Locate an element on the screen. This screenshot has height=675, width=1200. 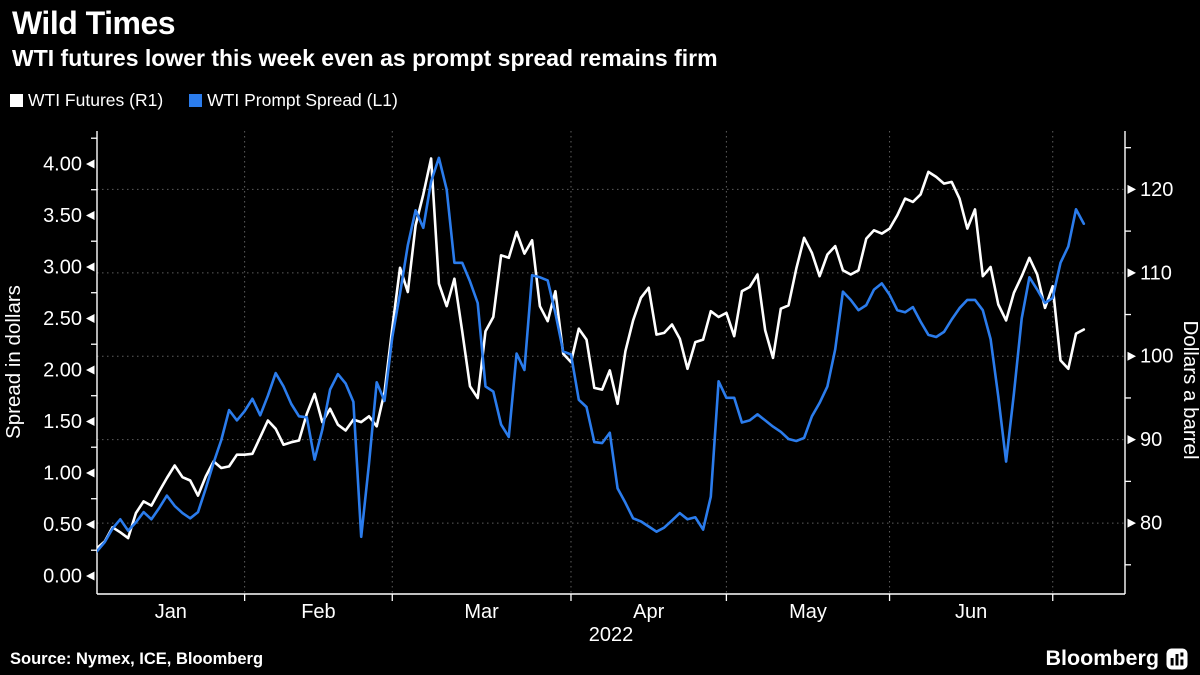
x-month-label: Jan is located at coordinates (171, 612).